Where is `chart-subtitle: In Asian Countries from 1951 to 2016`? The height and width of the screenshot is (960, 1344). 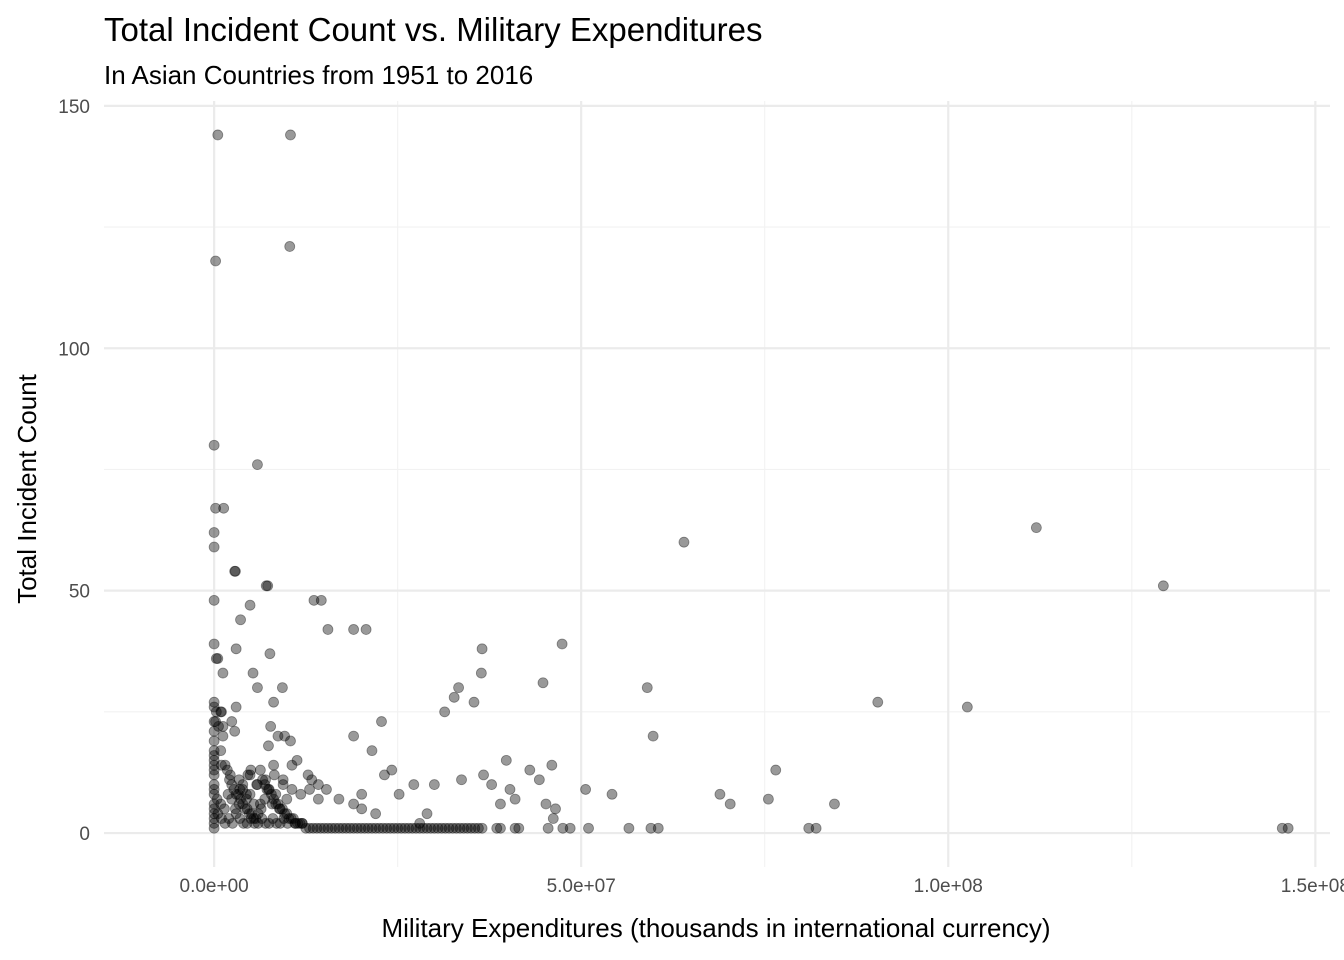
chart-subtitle: In Asian Countries from 1951 to 2016 is located at coordinates (318, 75).